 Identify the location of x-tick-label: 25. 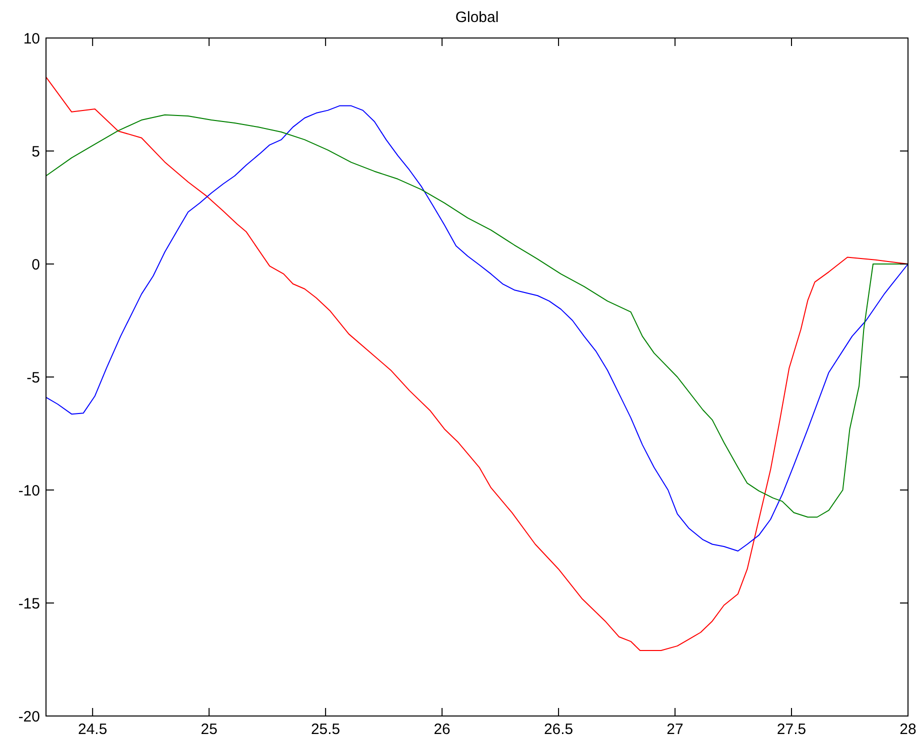
(209, 729).